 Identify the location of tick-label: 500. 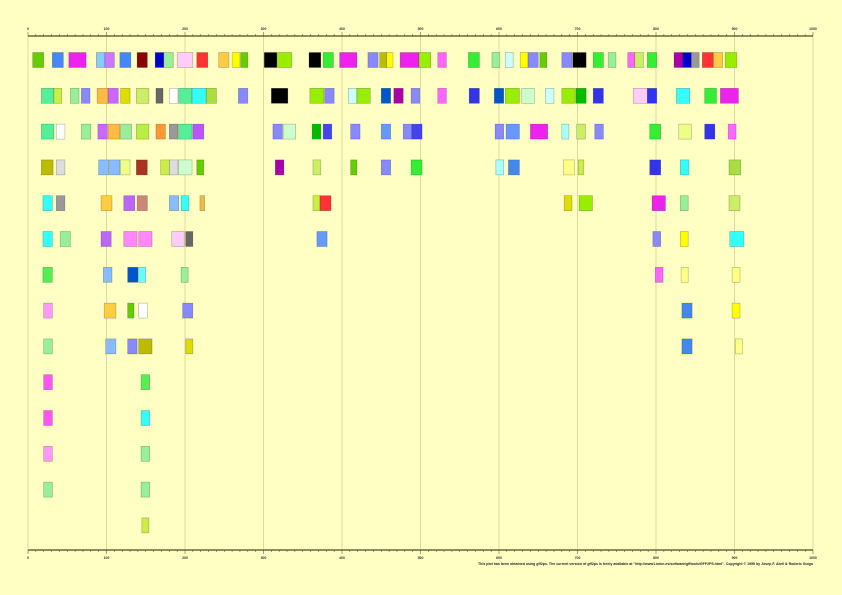
(421, 558).